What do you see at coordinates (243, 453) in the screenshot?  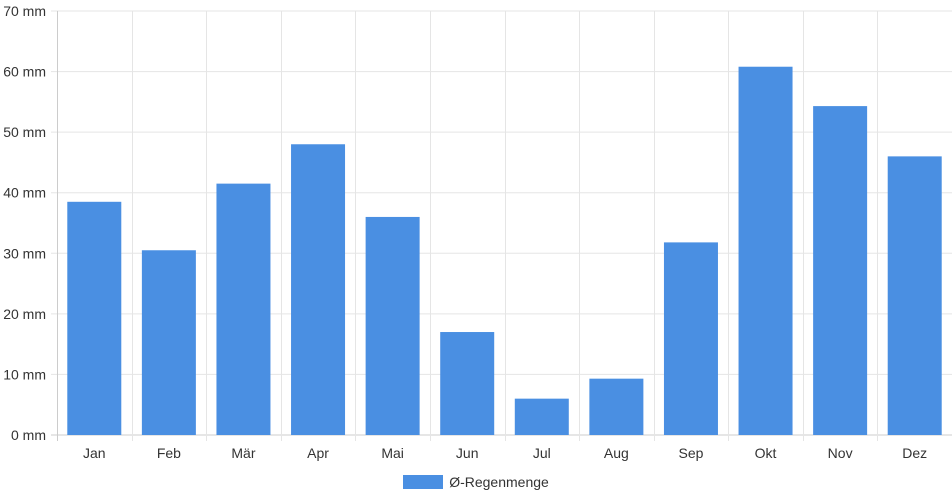 I see `x-tick-label: Mär` at bounding box center [243, 453].